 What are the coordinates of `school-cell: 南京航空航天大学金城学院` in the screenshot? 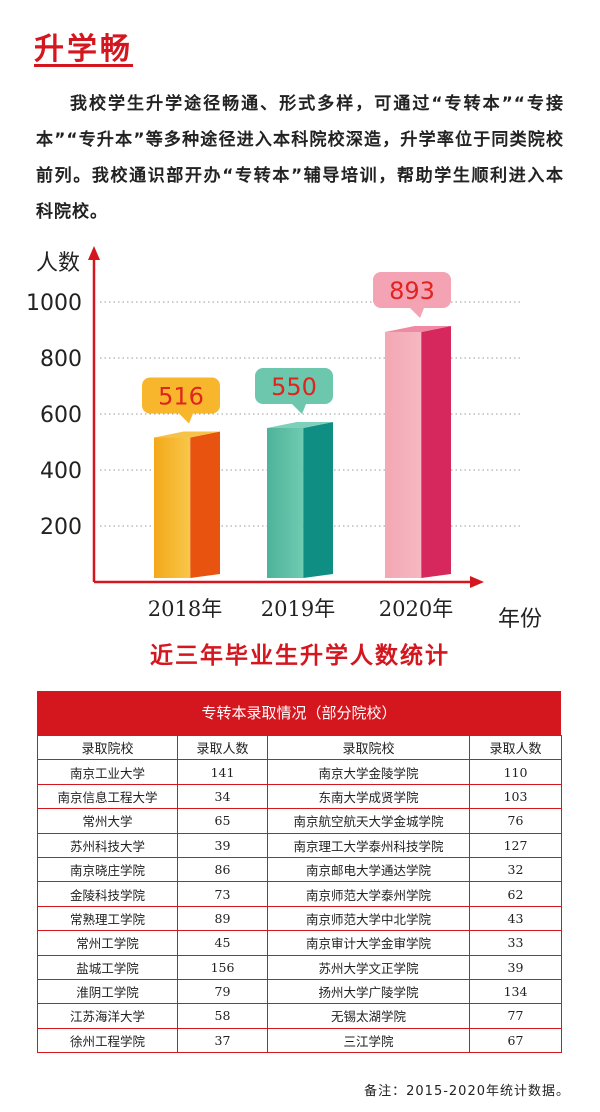 It's located at (368, 821).